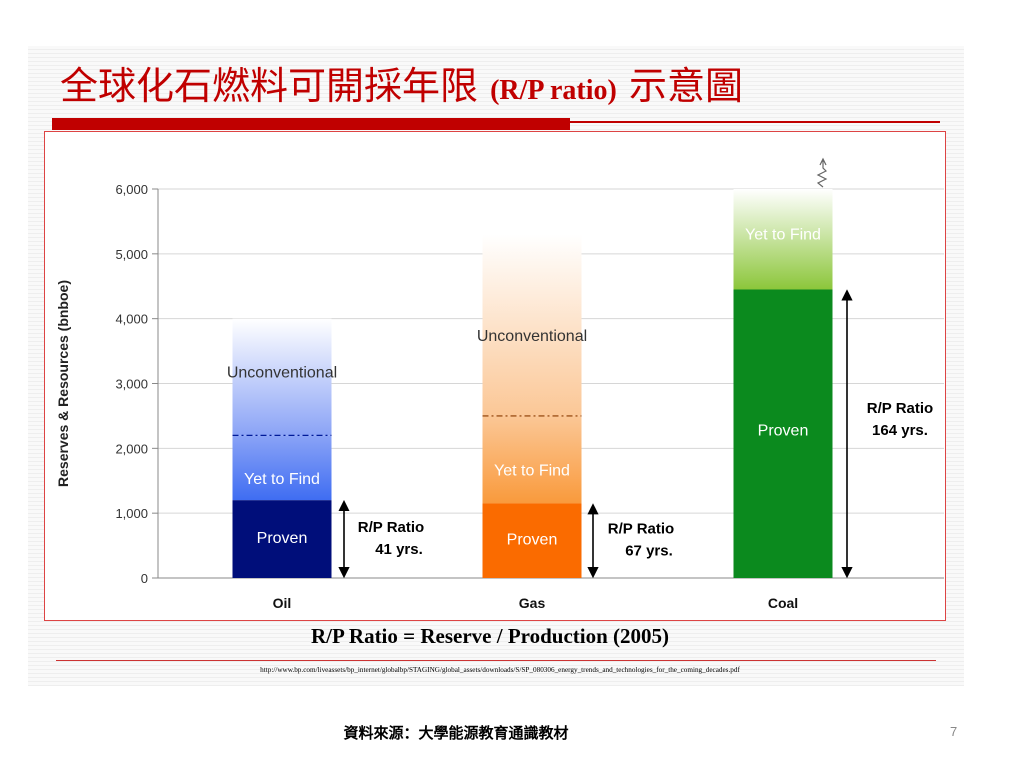 This screenshot has width=1024, height=768. What do you see at coordinates (131, 448) in the screenshot?
I see `y-tick-label: 2,000` at bounding box center [131, 448].